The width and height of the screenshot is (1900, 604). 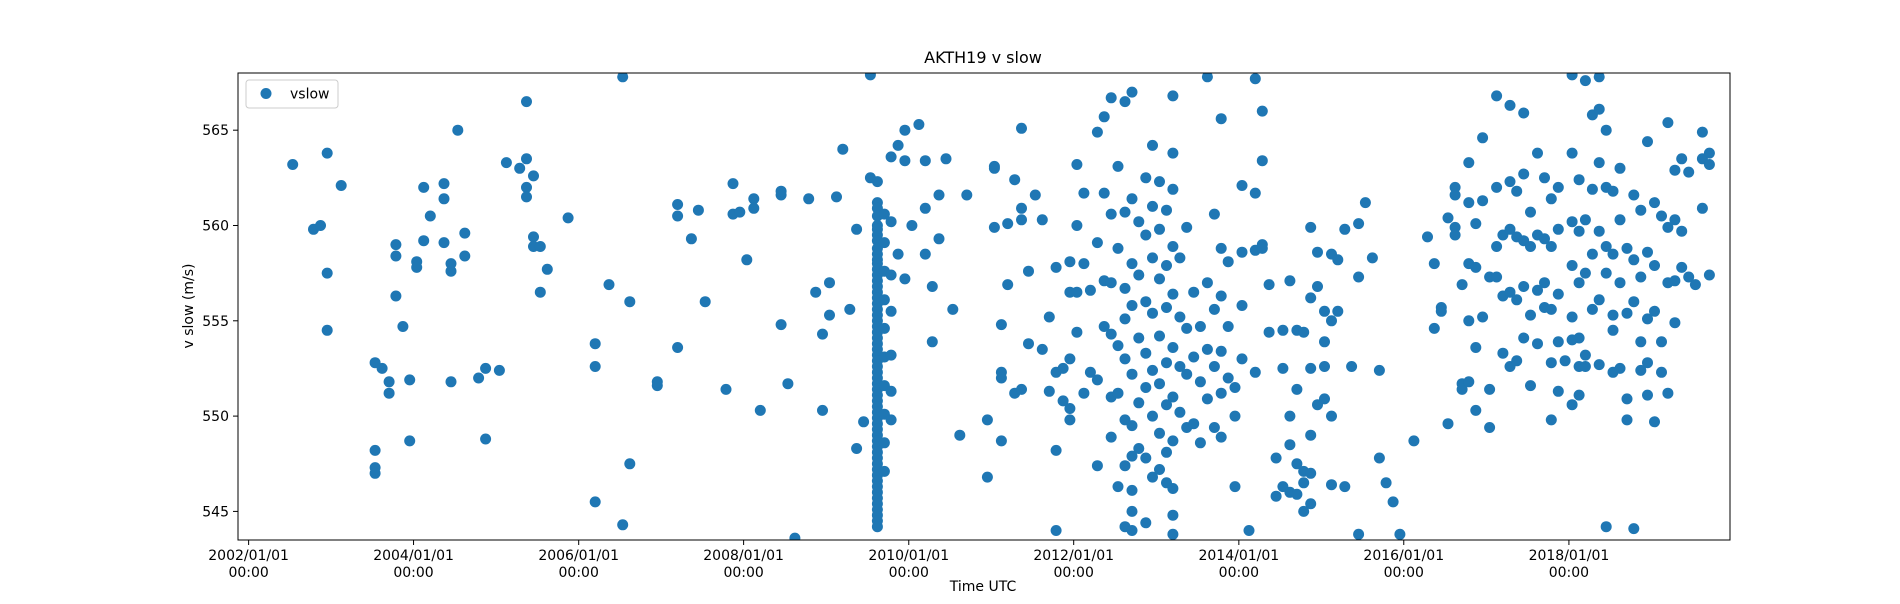 I want to click on chart-title: AKTH19 v slow, so click(x=983, y=57).